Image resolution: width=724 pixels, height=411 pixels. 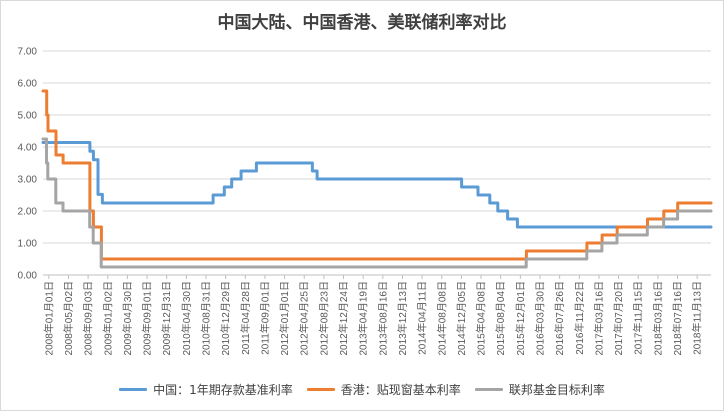 What do you see at coordinates (697, 318) in the screenshot?
I see `x-tick-label: 2018年11月13日` at bounding box center [697, 318].